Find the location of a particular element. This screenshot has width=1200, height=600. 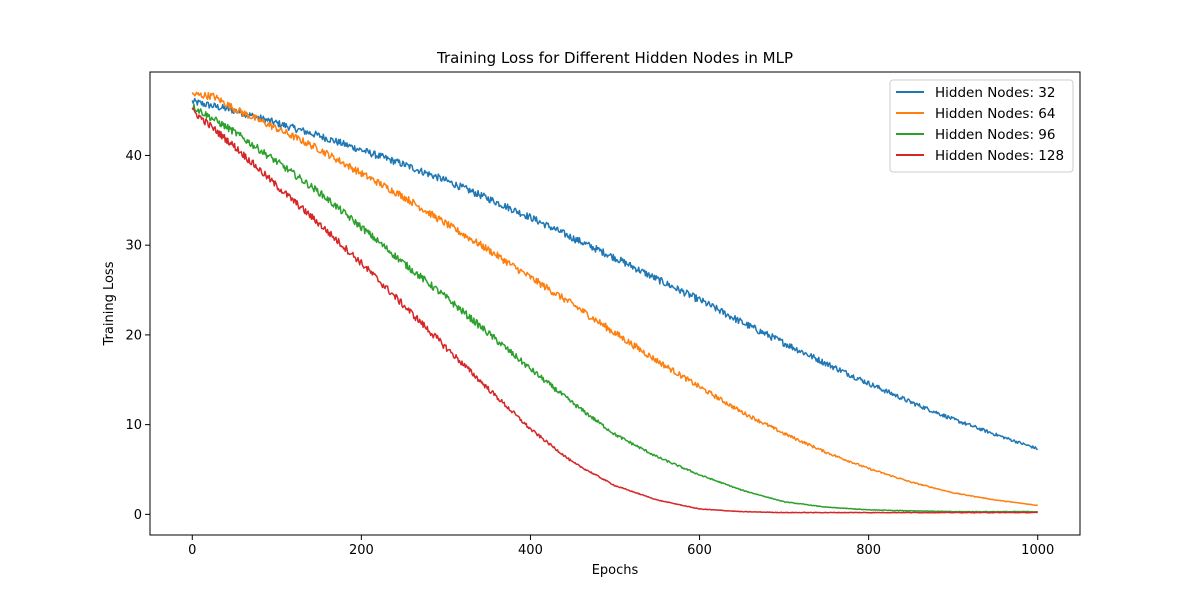

legend-entry: Hidden Nodes: 64 is located at coordinates (995, 114).